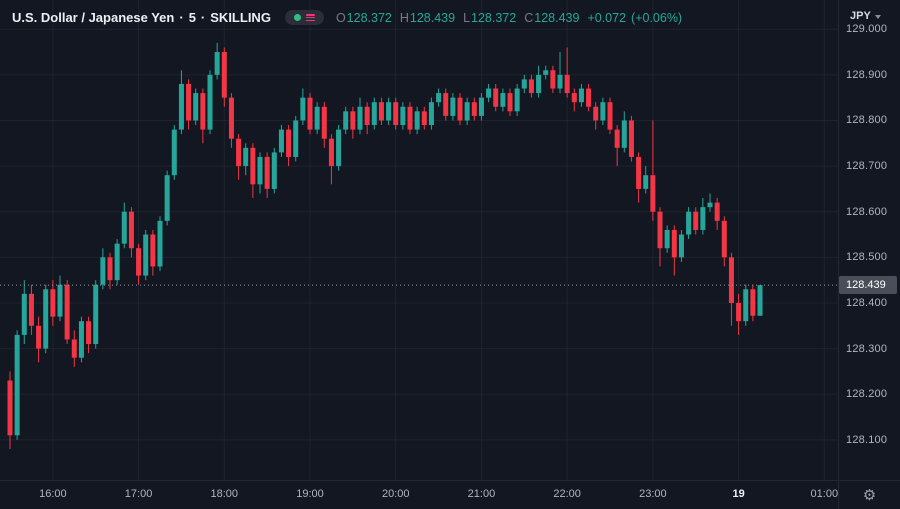 Image resolution: width=900 pixels, height=509 pixels. I want to click on open-value: 128.372, so click(369, 17).